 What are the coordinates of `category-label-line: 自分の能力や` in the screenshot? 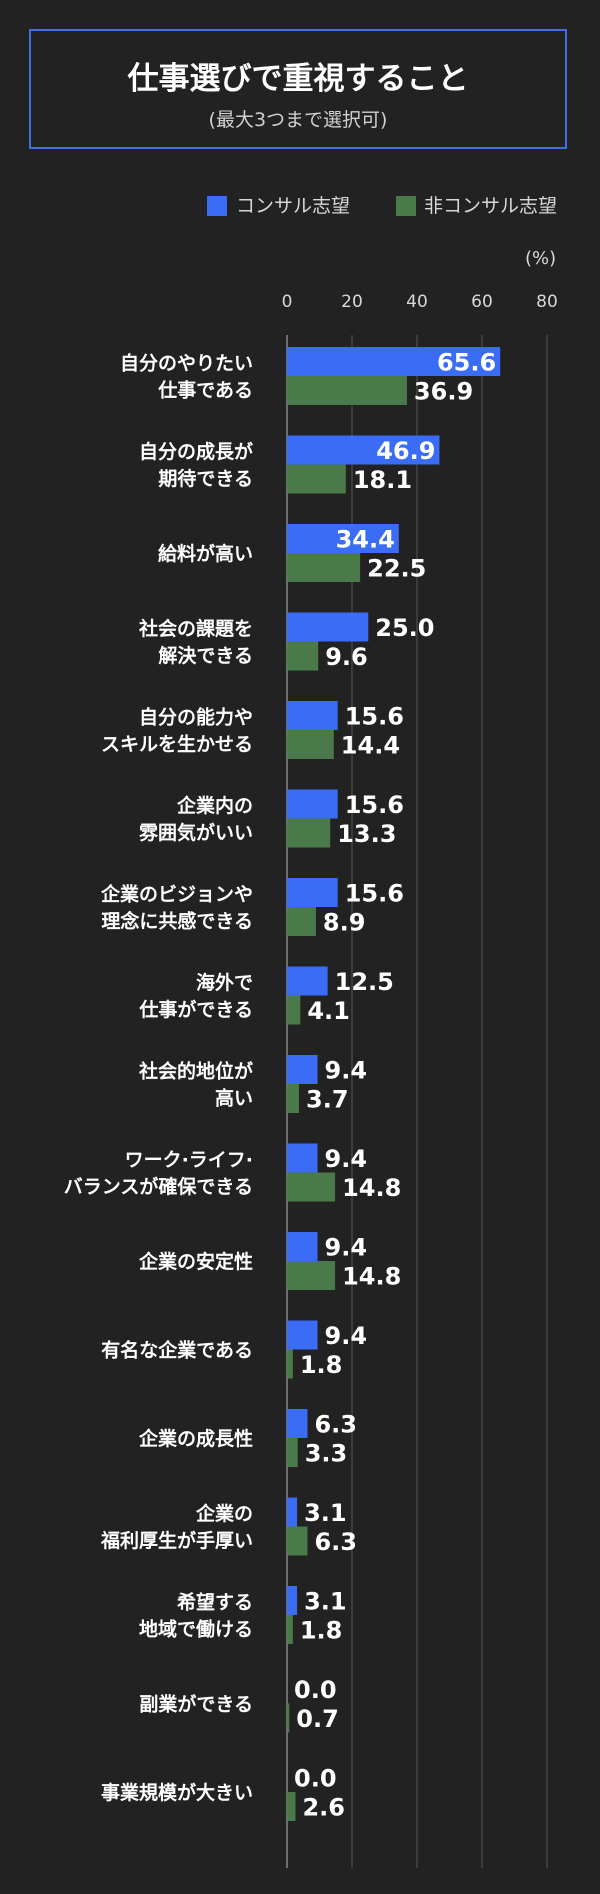 It's located at (196, 717).